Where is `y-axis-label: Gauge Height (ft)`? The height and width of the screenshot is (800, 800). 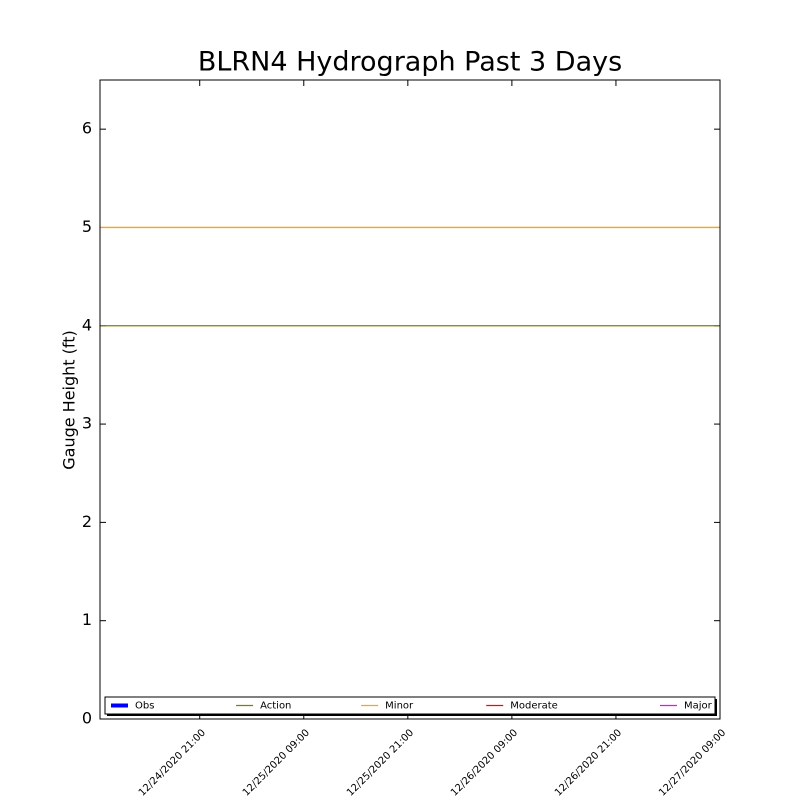
y-axis-label: Gauge Height (ft) is located at coordinates (69, 400).